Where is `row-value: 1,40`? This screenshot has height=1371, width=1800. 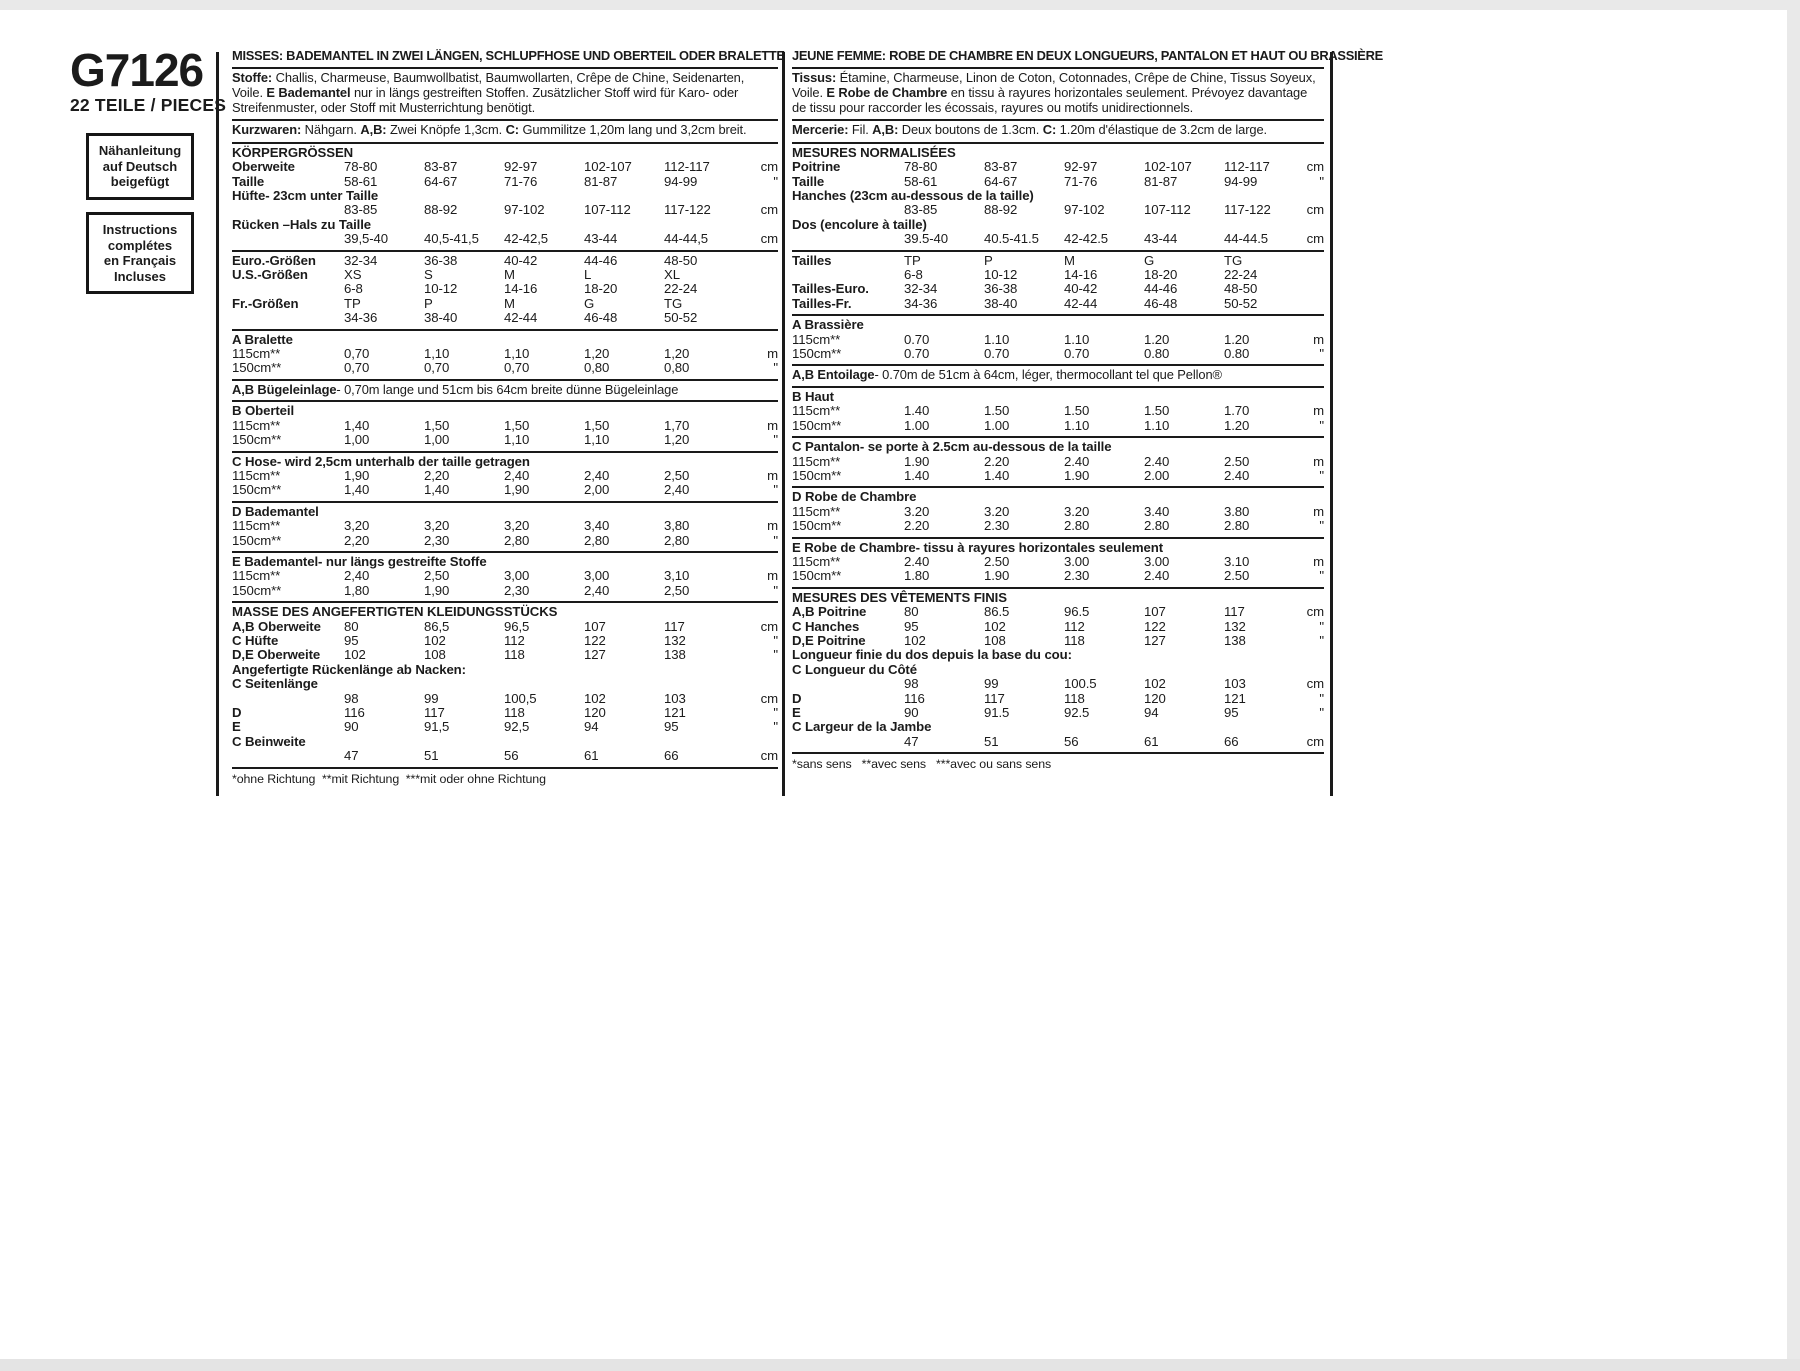 row-value: 1,40 is located at coordinates (357, 490).